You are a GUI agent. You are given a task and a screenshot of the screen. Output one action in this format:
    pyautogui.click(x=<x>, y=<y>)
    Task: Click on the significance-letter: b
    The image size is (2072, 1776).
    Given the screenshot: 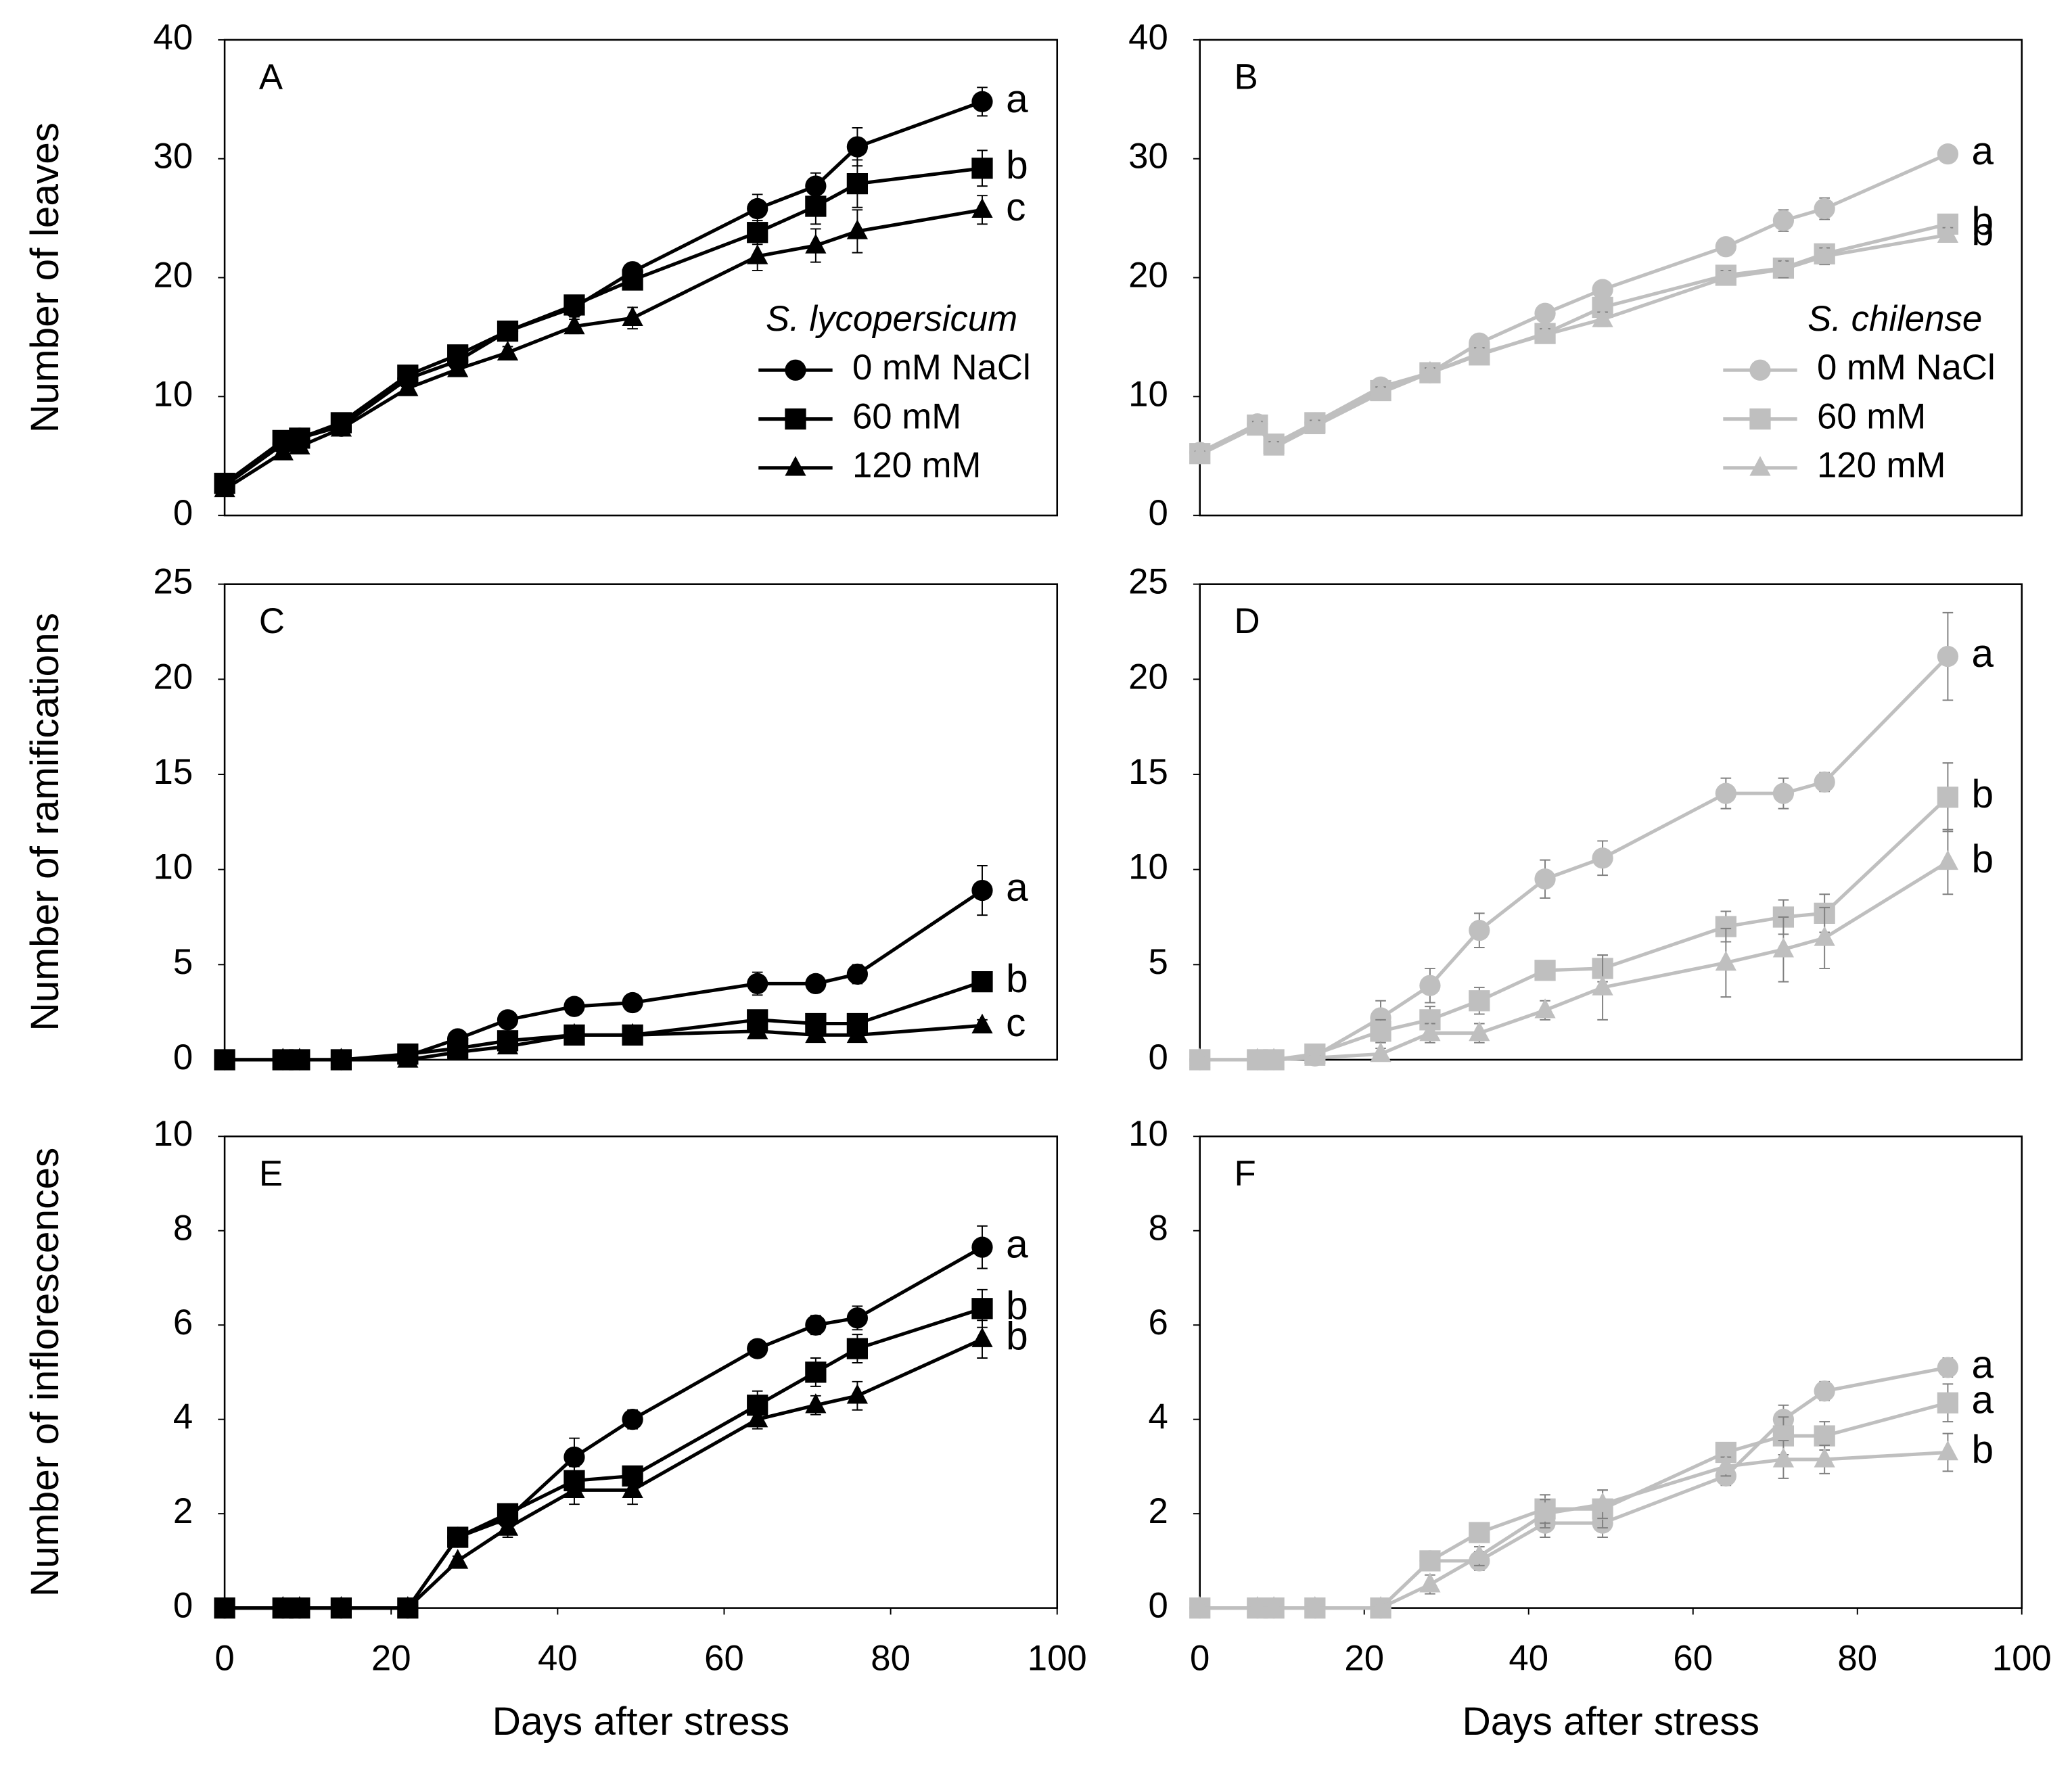 What is the action you would take?
    pyautogui.click(x=1983, y=794)
    